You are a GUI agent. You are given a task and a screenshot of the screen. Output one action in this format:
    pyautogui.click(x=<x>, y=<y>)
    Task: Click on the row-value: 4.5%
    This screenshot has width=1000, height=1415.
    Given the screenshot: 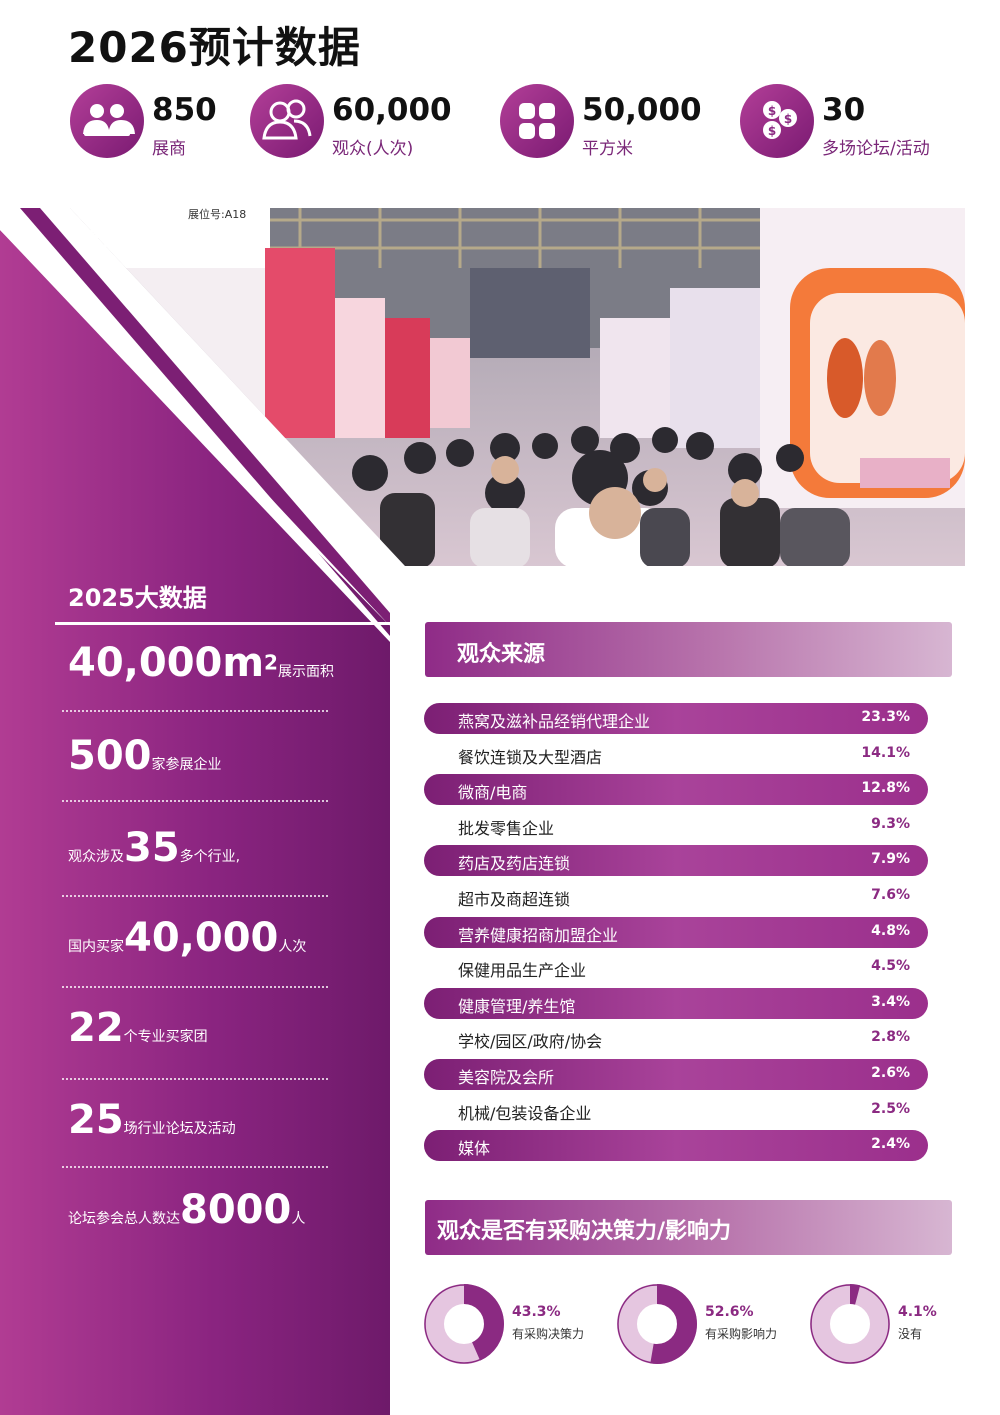 What is the action you would take?
    pyautogui.click(x=890, y=966)
    